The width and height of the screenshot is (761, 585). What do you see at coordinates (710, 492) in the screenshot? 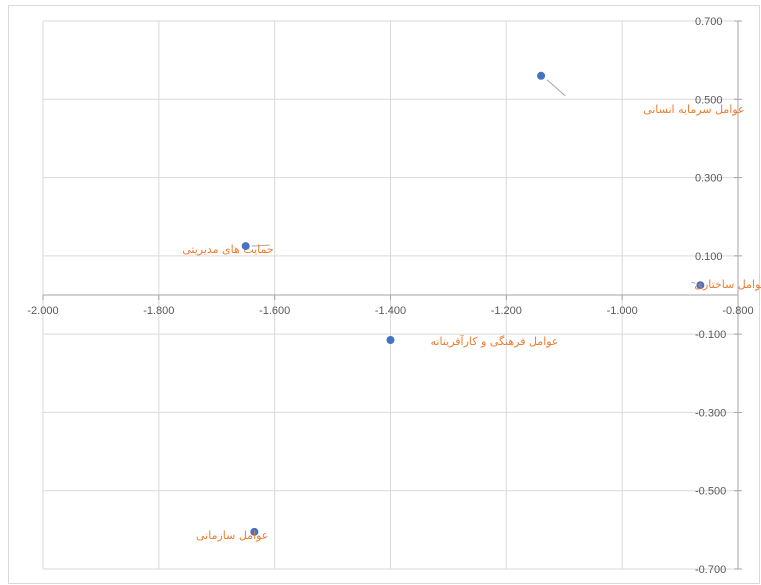
I see `y-tick-label: -0.500` at bounding box center [710, 492].